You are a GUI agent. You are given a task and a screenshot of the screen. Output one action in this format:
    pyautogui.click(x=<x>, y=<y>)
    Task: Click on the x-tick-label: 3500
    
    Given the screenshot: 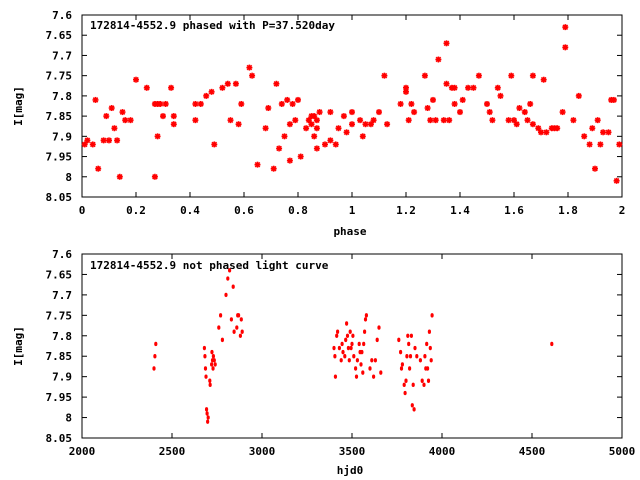 What is the action you would take?
    pyautogui.click(x=352, y=451)
    